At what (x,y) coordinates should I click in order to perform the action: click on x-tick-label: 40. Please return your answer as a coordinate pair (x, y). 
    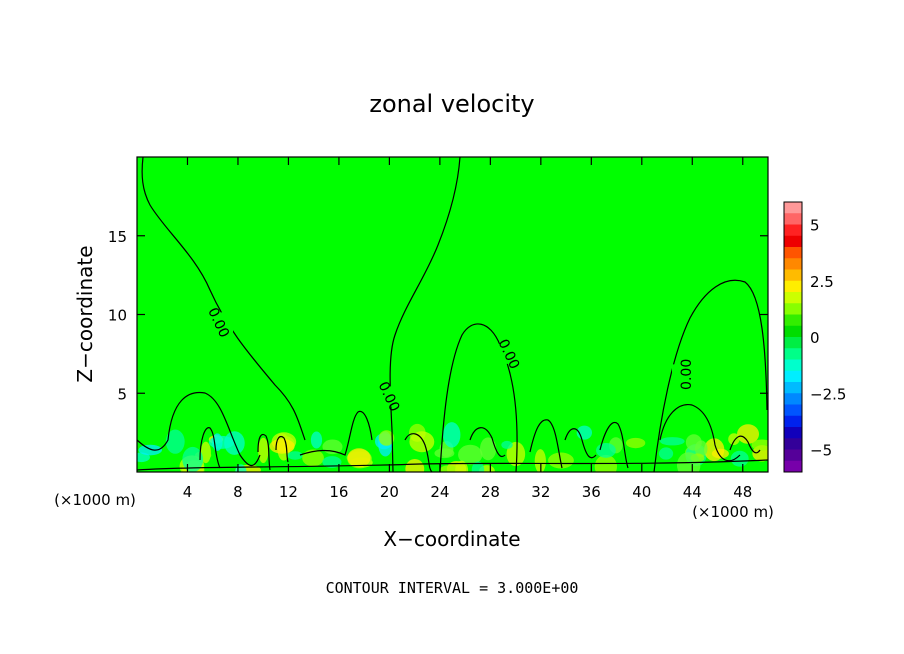
    Looking at the image, I should click on (641, 492).